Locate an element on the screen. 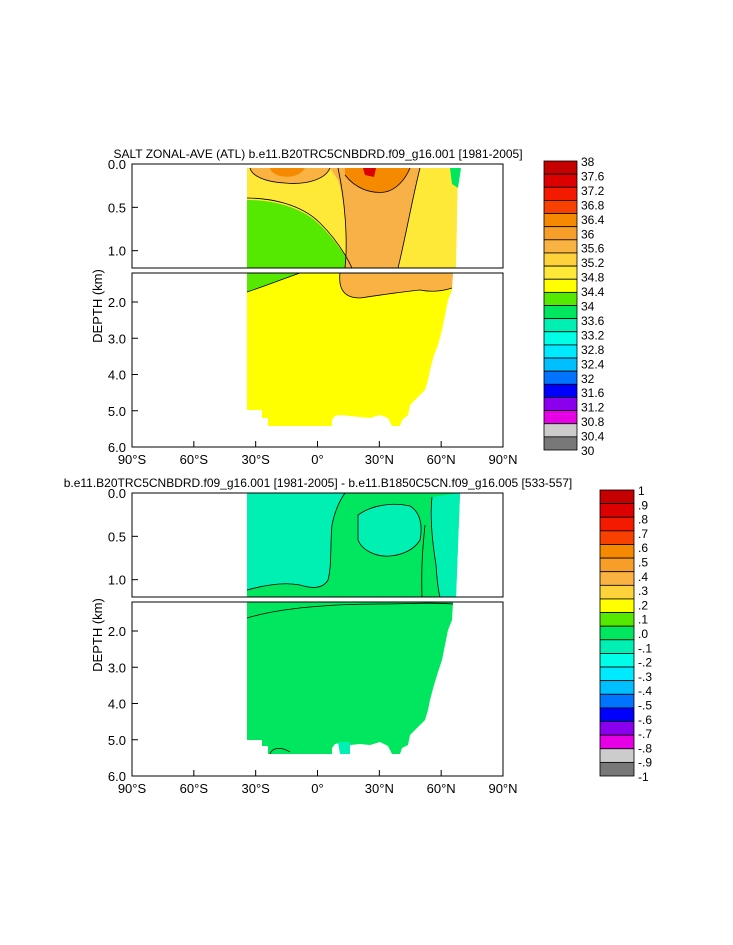  colorbar-label: 31.2 is located at coordinates (593, 408).